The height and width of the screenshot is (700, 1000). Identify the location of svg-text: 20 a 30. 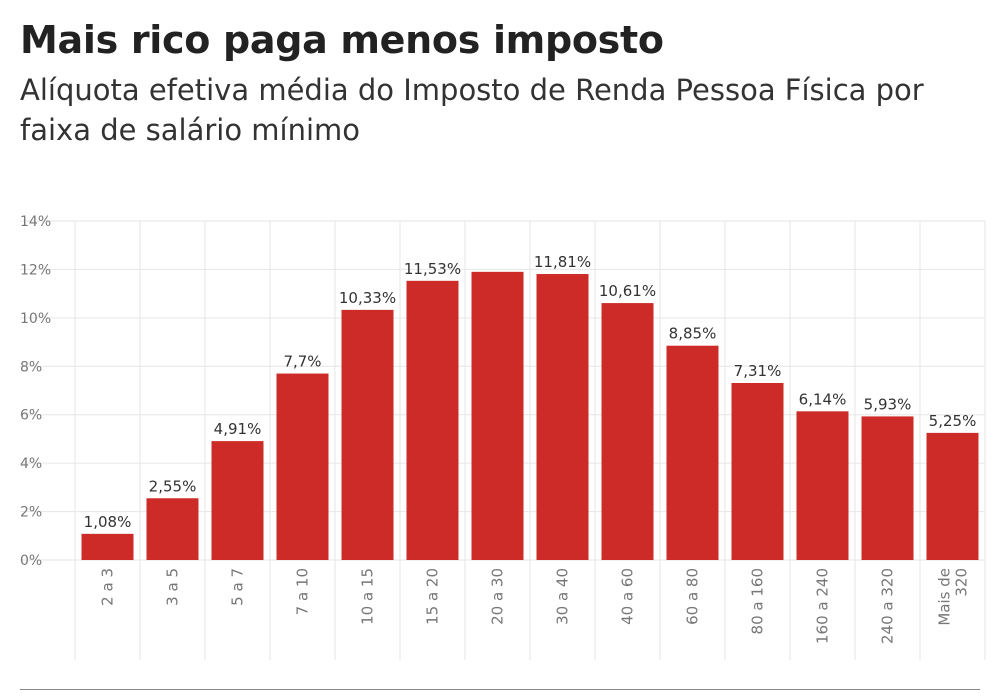
(498, 596).